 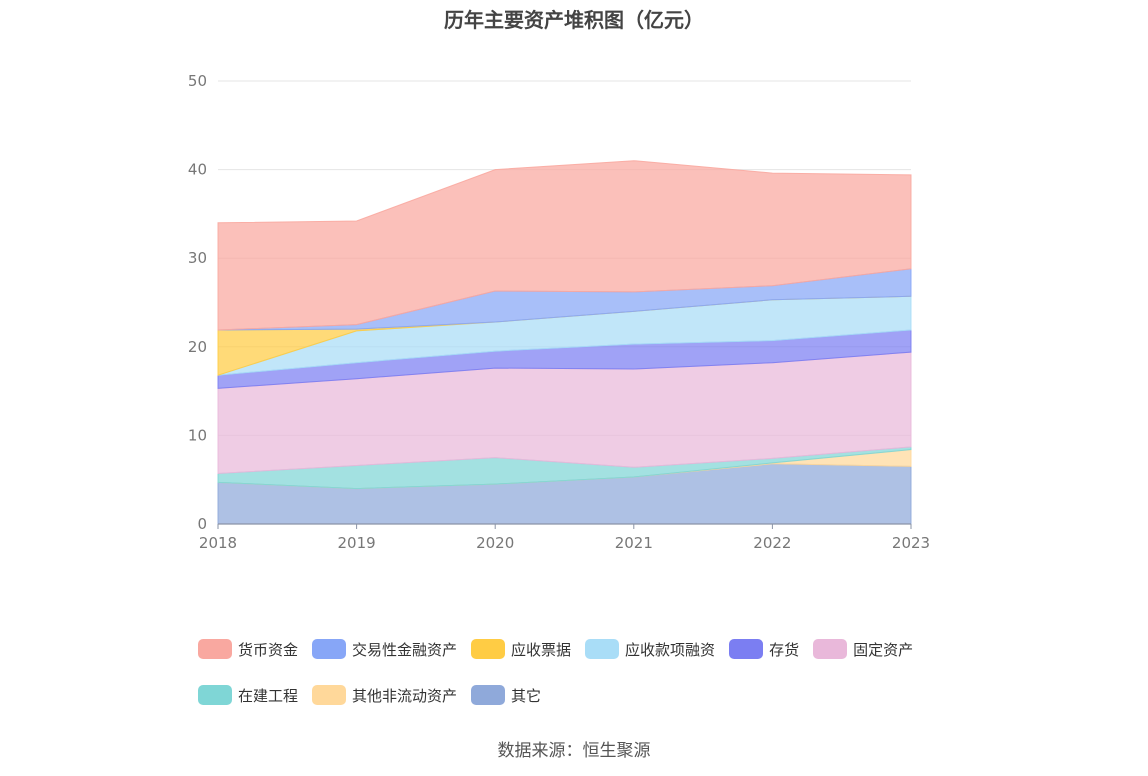 I want to click on y-tick-label: 30, so click(x=197, y=258).